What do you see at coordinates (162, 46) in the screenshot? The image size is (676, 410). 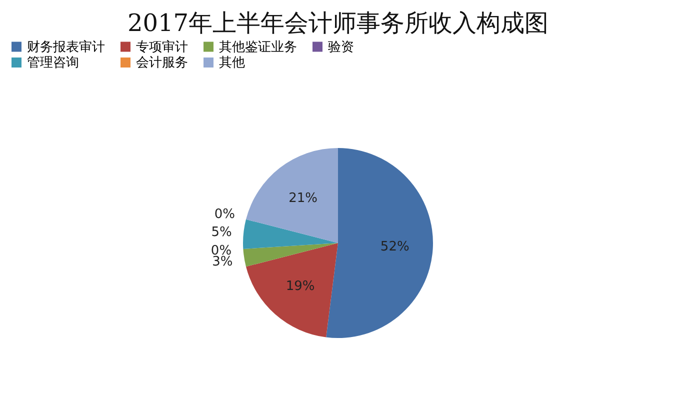 I see `legend-label: 专项审计` at bounding box center [162, 46].